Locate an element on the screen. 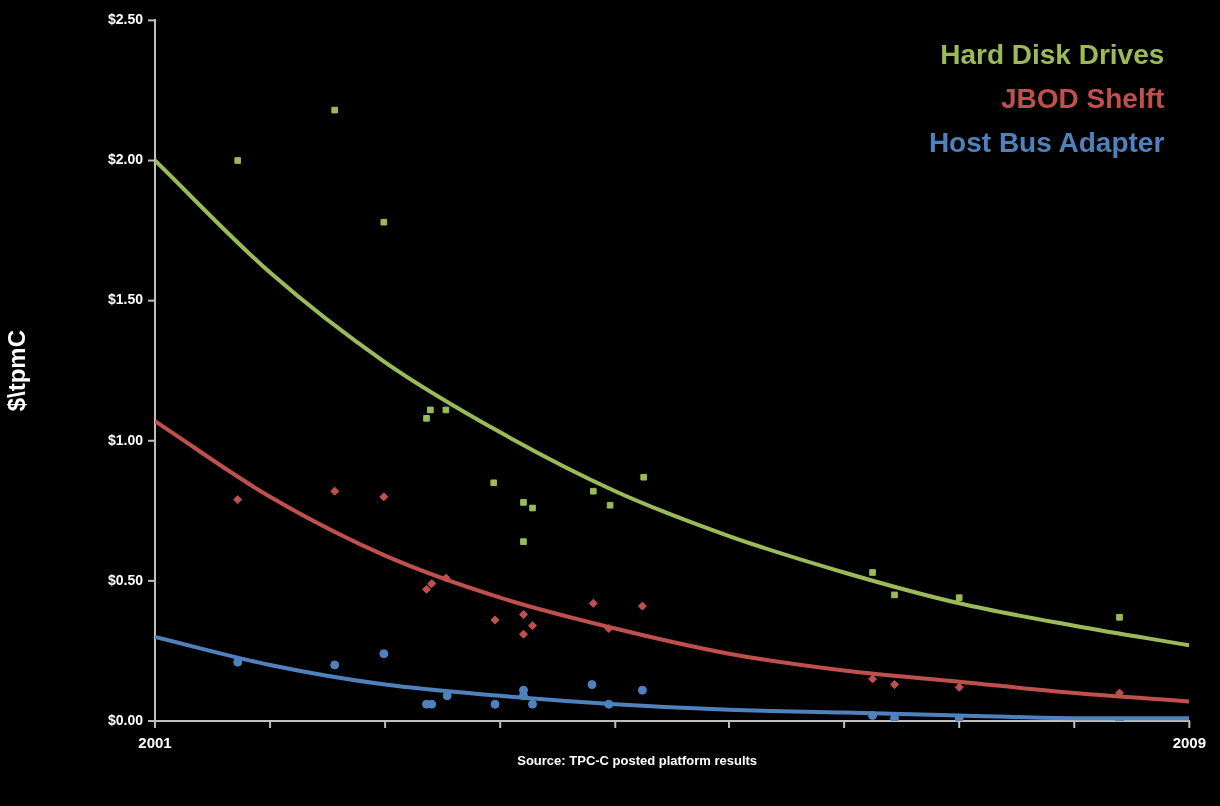 This screenshot has width=1220, height=806. x-tick-label: 2001 is located at coordinates (155, 743).